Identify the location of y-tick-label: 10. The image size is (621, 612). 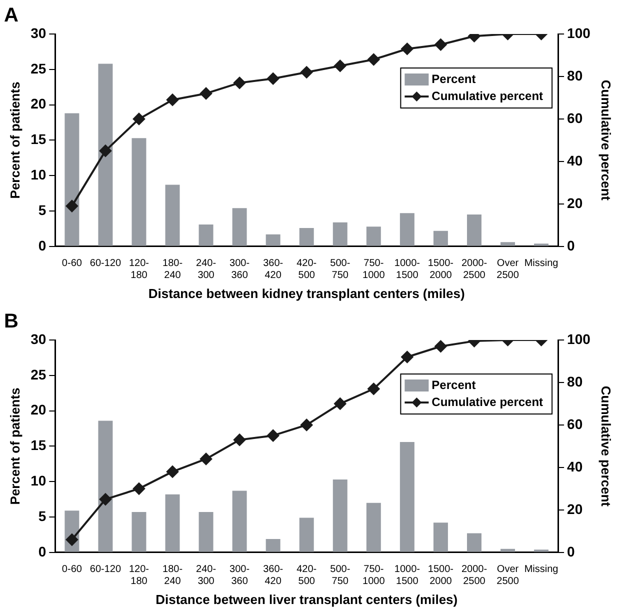
(38, 480).